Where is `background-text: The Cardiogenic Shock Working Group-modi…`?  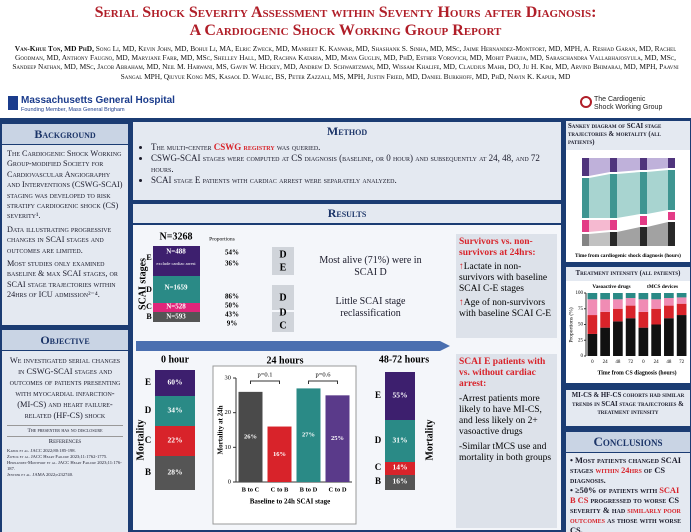
background-text: The Cardiogenic Shock Working Group-modi… is located at coordinates (65, 235).